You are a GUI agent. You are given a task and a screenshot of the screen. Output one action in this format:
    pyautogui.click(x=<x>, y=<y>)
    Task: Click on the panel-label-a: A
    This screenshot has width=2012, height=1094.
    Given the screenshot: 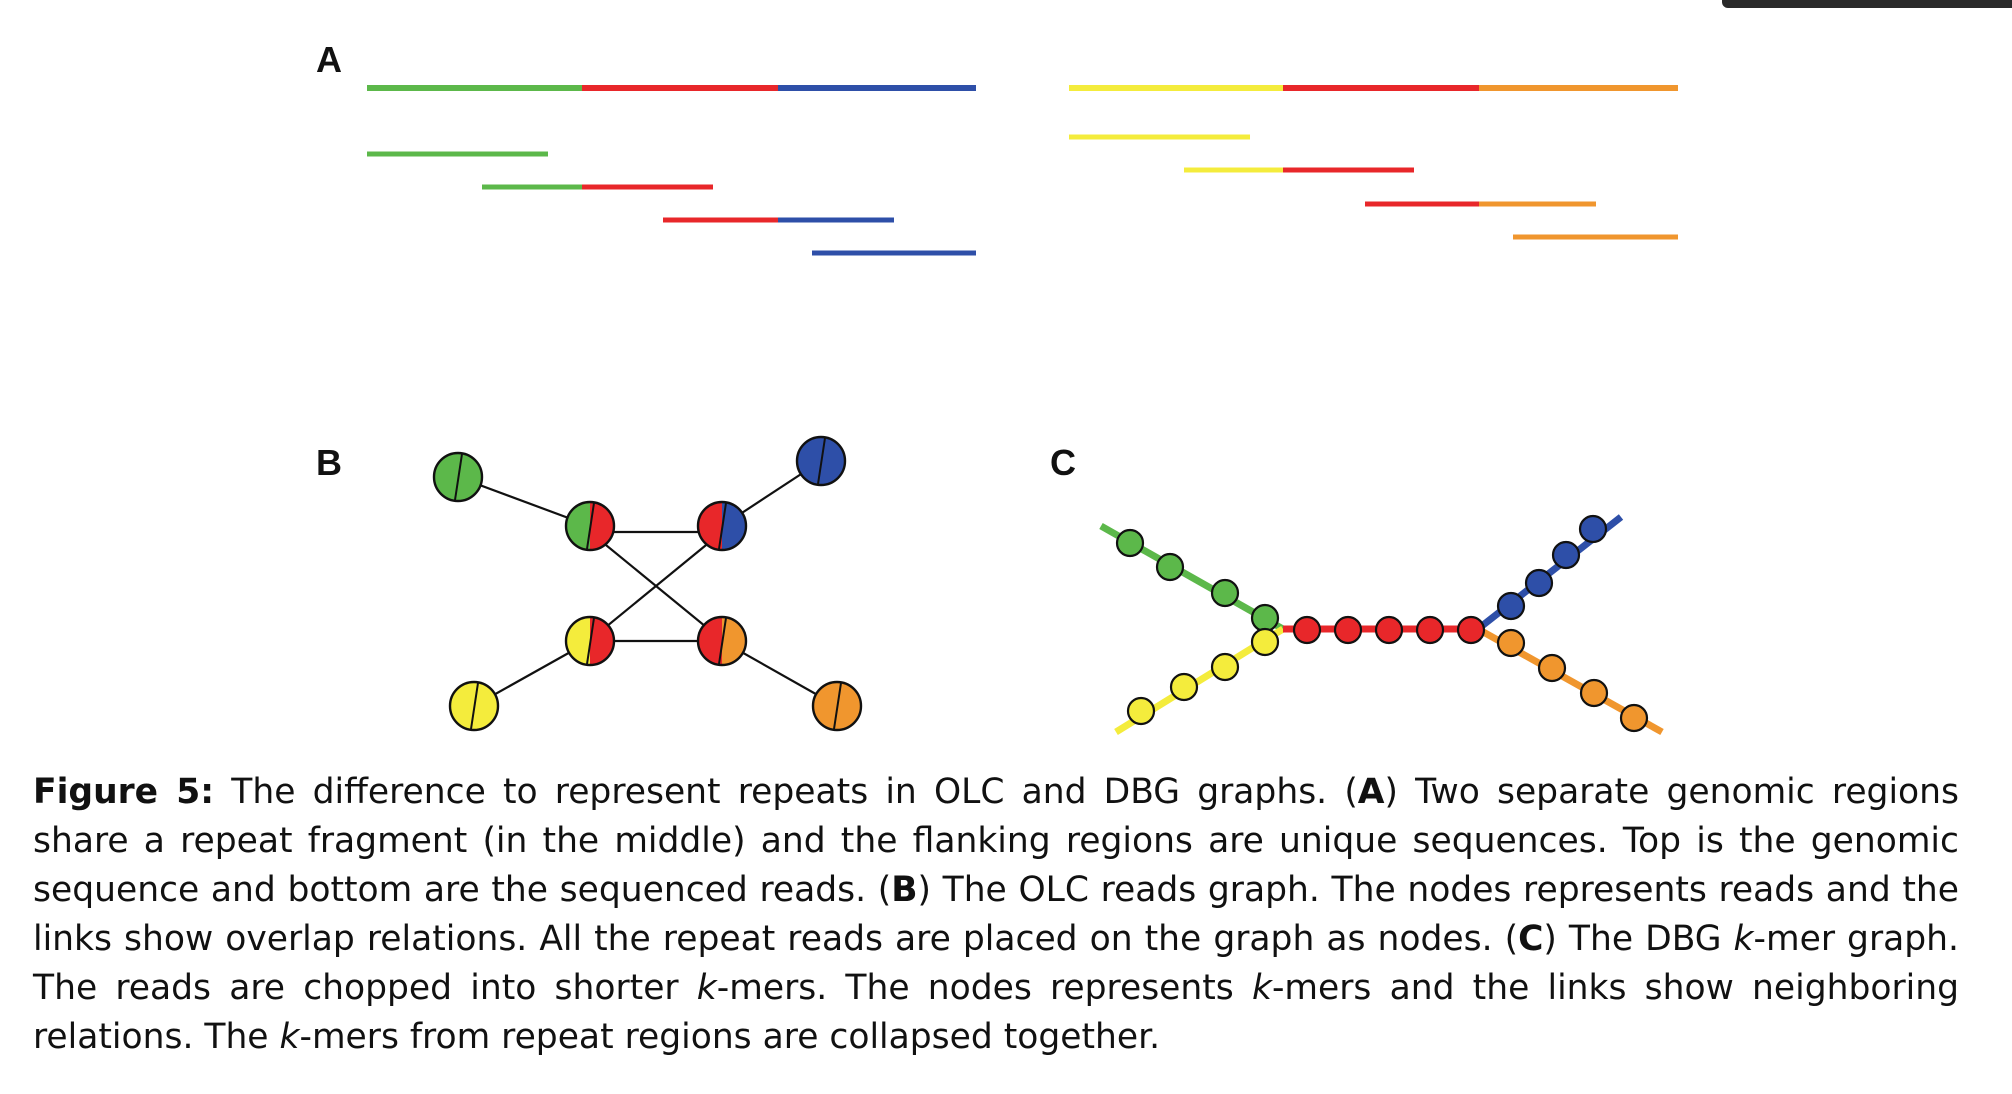 What is the action you would take?
    pyautogui.click(x=329, y=59)
    